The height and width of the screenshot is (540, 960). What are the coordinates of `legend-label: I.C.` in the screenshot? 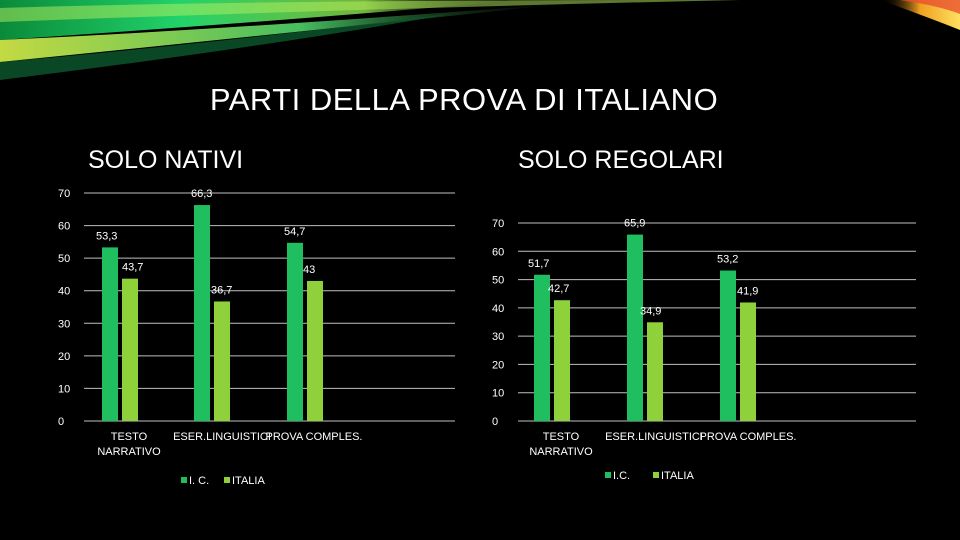 It's located at (621, 476).